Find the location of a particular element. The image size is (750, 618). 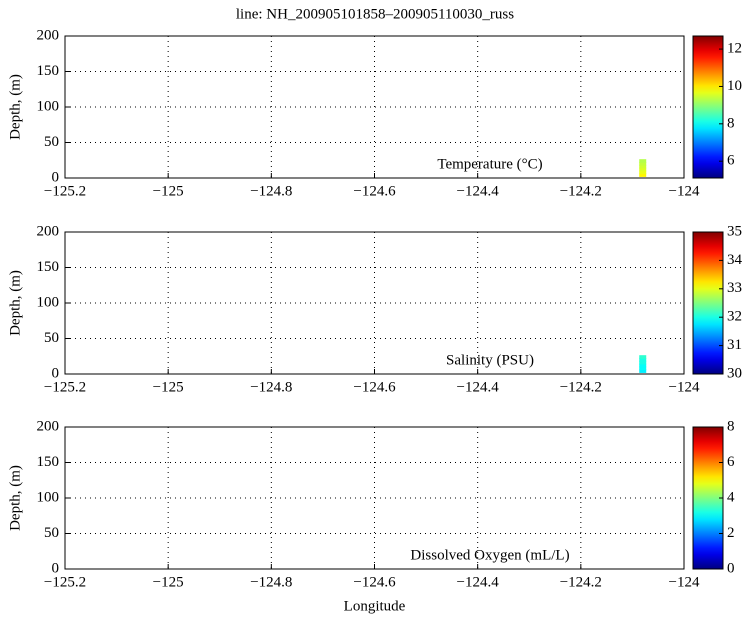

panel-label: Temperature (°C) is located at coordinates (489, 164).